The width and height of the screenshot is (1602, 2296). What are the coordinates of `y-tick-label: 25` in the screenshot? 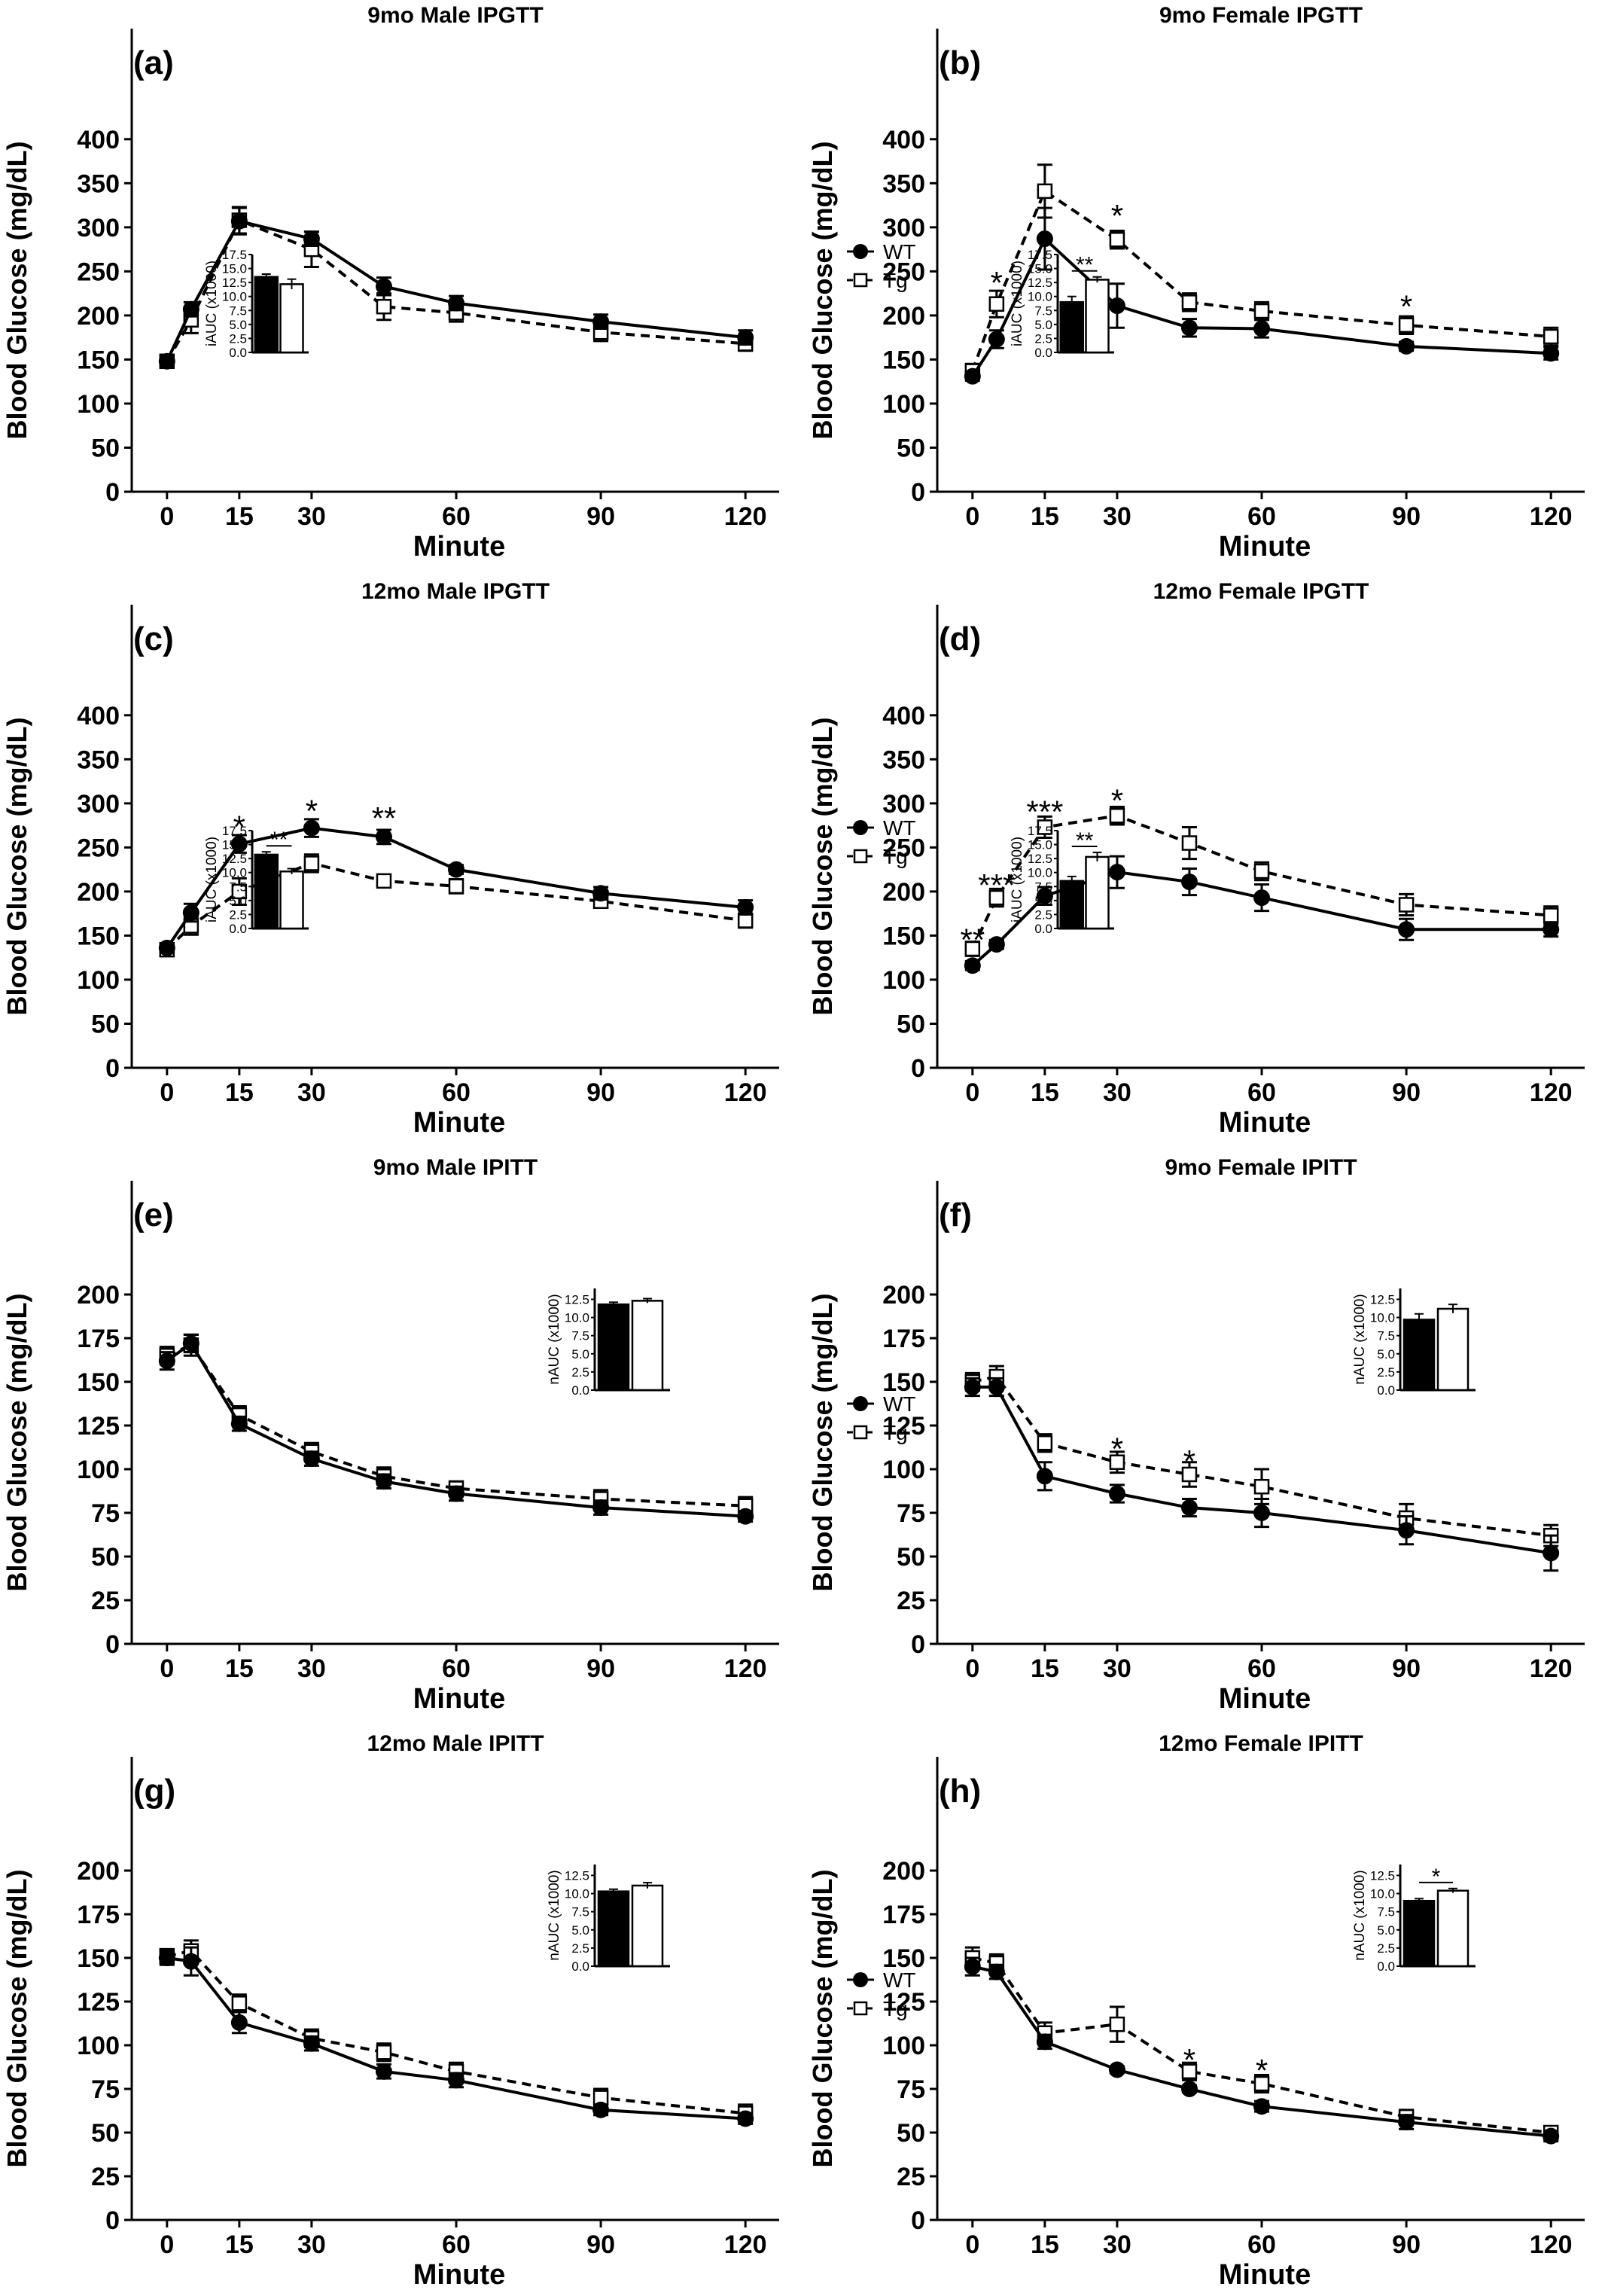 It's located at (105, 2177).